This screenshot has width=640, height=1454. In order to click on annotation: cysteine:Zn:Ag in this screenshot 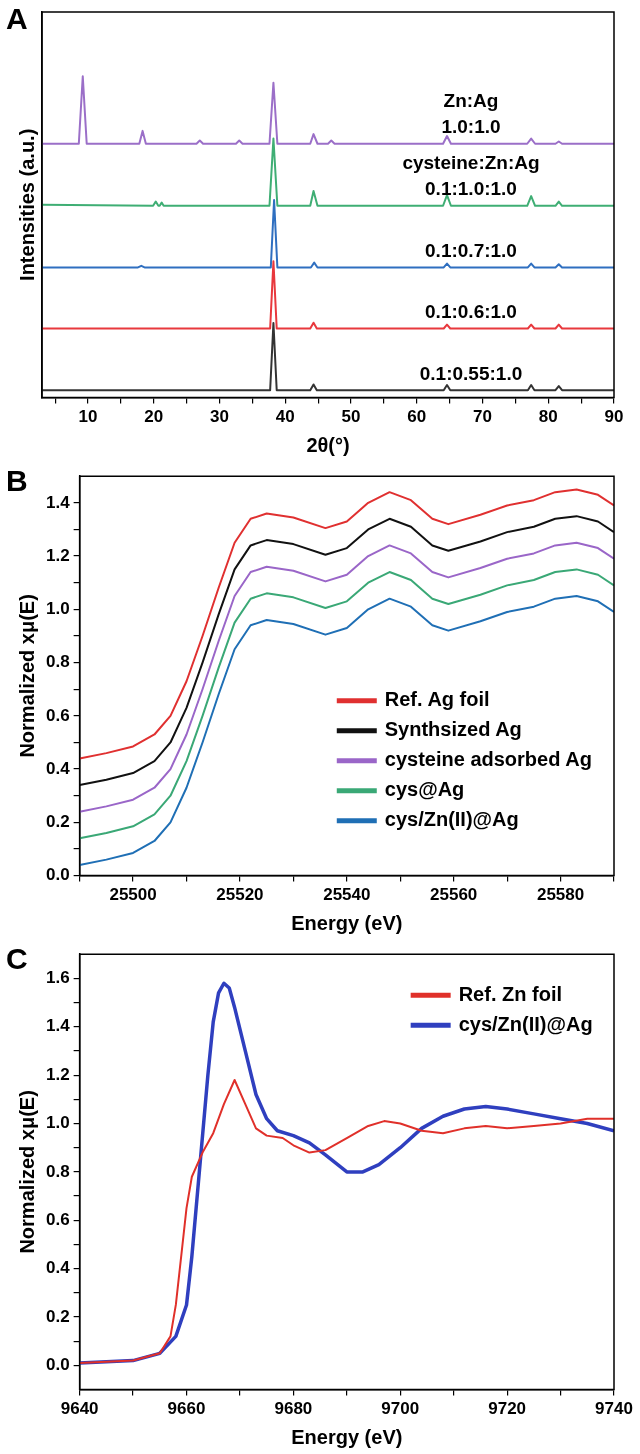, I will do `click(471, 162)`.